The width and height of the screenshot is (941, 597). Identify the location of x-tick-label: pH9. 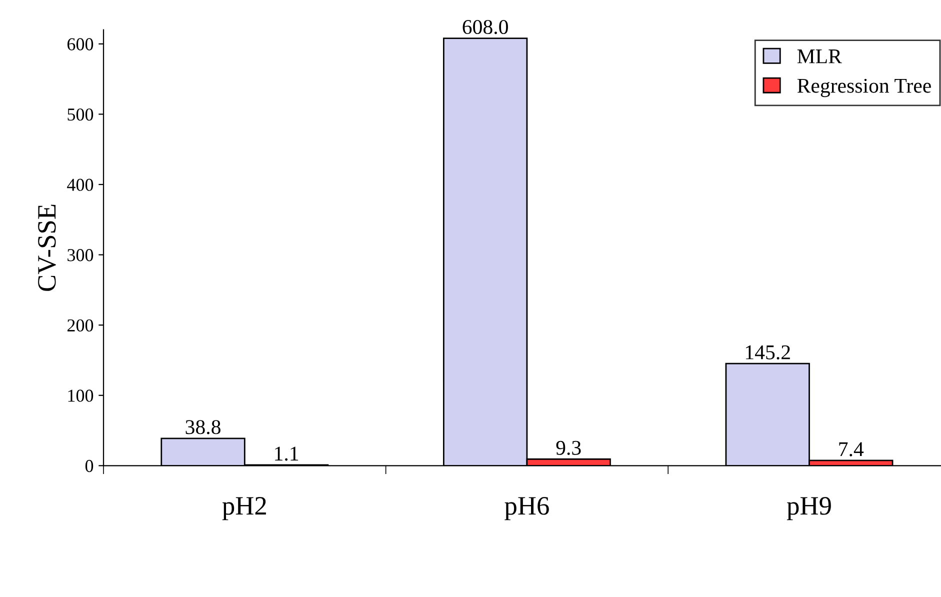
(808, 508).